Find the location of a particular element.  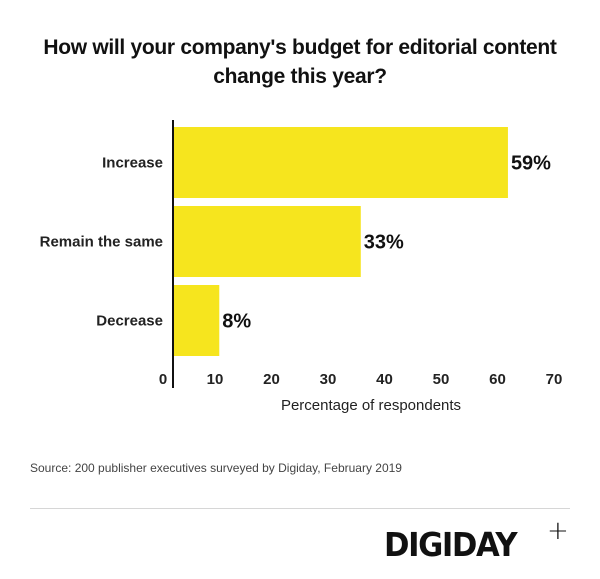

data-label: 8% is located at coordinates (236, 322).